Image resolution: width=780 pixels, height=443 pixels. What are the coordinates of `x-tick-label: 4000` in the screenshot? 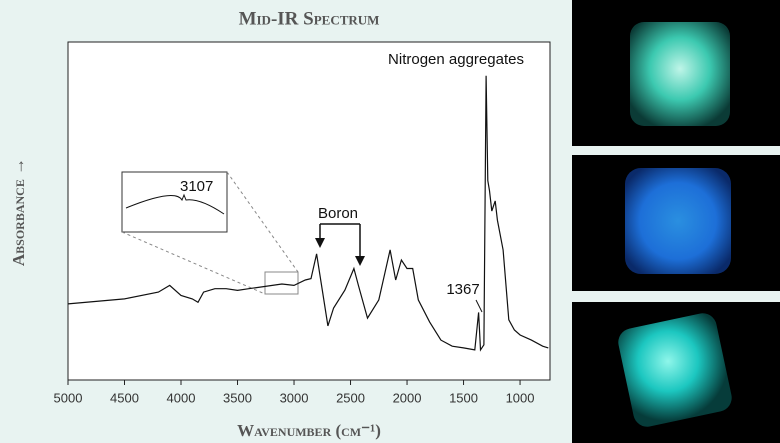 It's located at (181, 397).